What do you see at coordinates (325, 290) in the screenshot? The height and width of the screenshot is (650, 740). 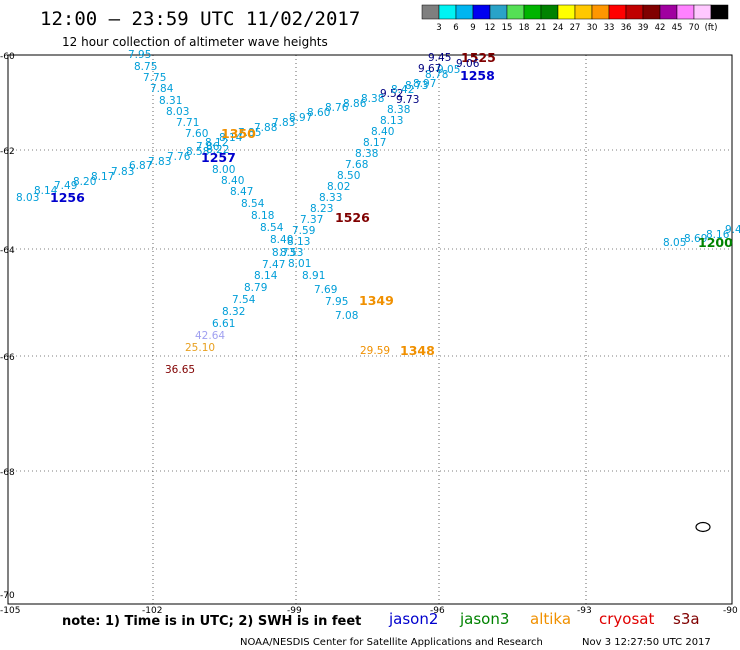 I see `swh-value: 7.69` at bounding box center [325, 290].